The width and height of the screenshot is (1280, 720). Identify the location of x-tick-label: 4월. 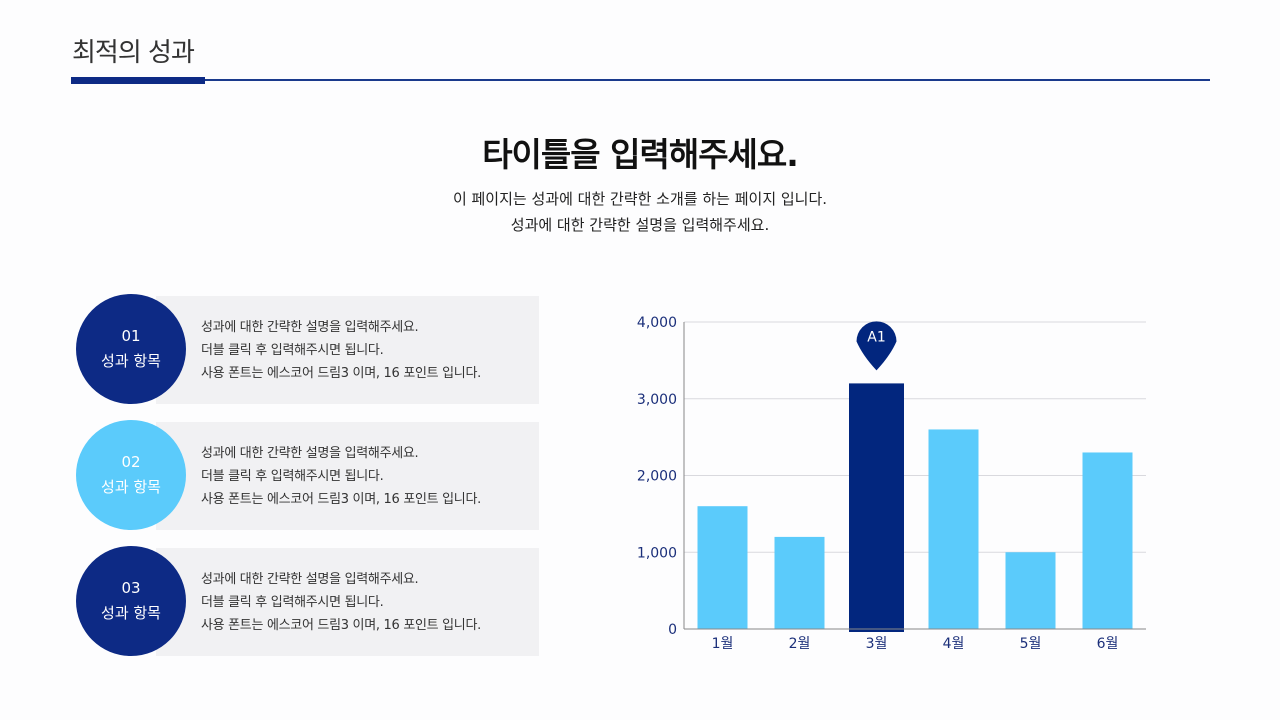
(954, 644).